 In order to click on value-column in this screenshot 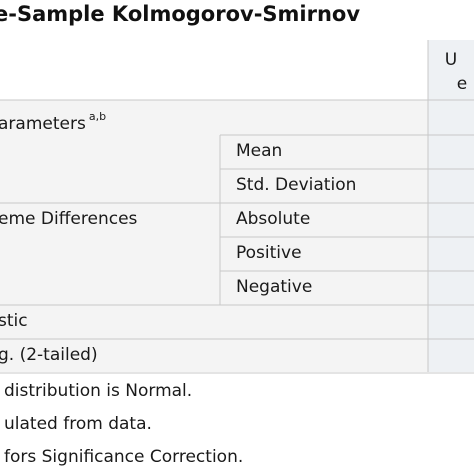, I will do `click(451, 206)`.